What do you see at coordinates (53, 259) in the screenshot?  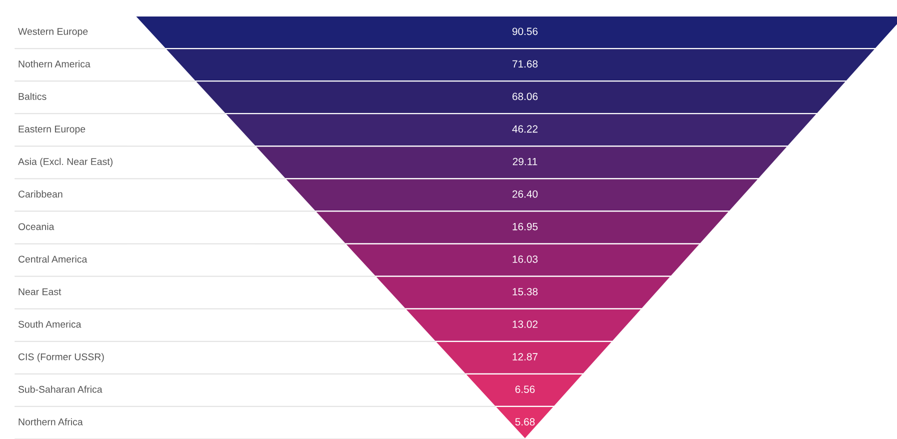 I see `category-label: Central America` at bounding box center [53, 259].